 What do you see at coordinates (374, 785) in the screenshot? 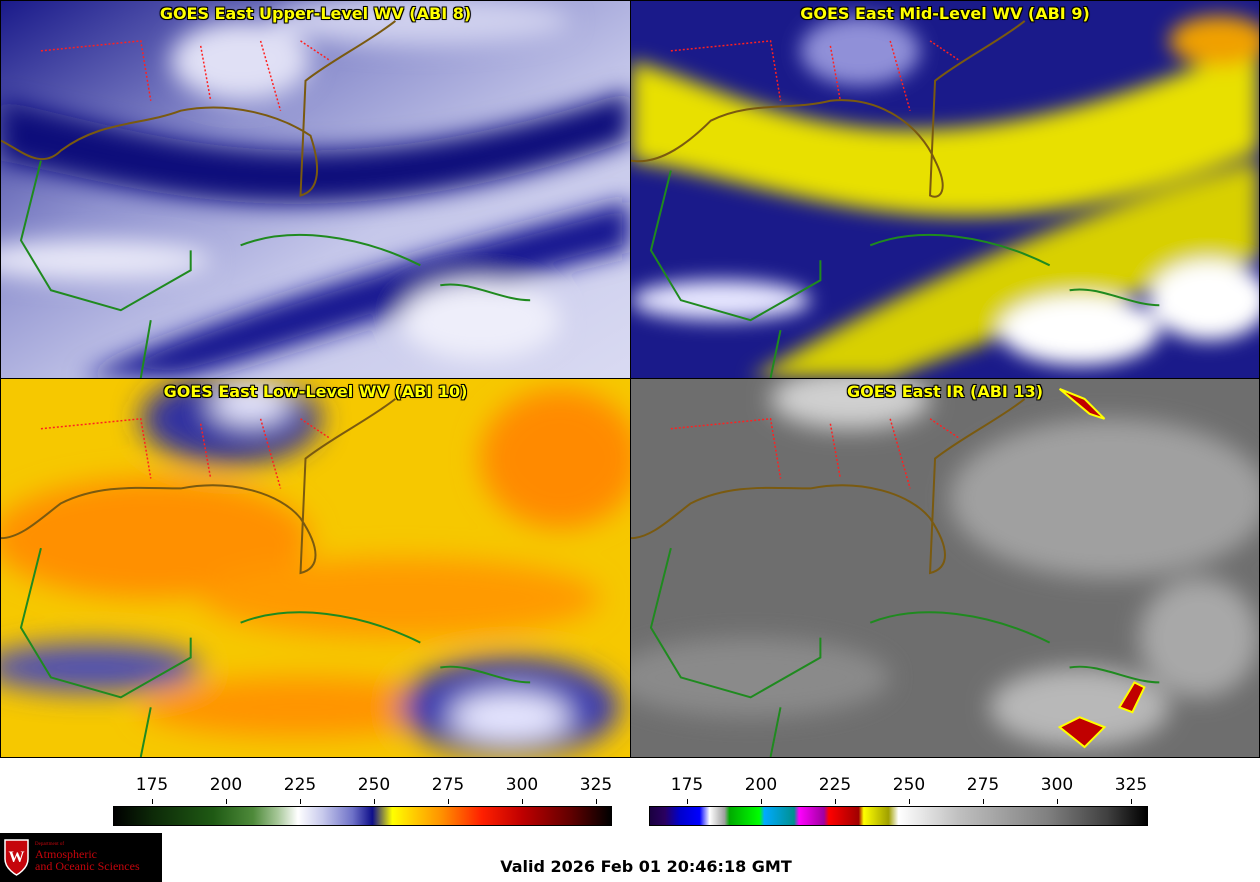
I see `wv-tick-label: 250` at bounding box center [374, 785].